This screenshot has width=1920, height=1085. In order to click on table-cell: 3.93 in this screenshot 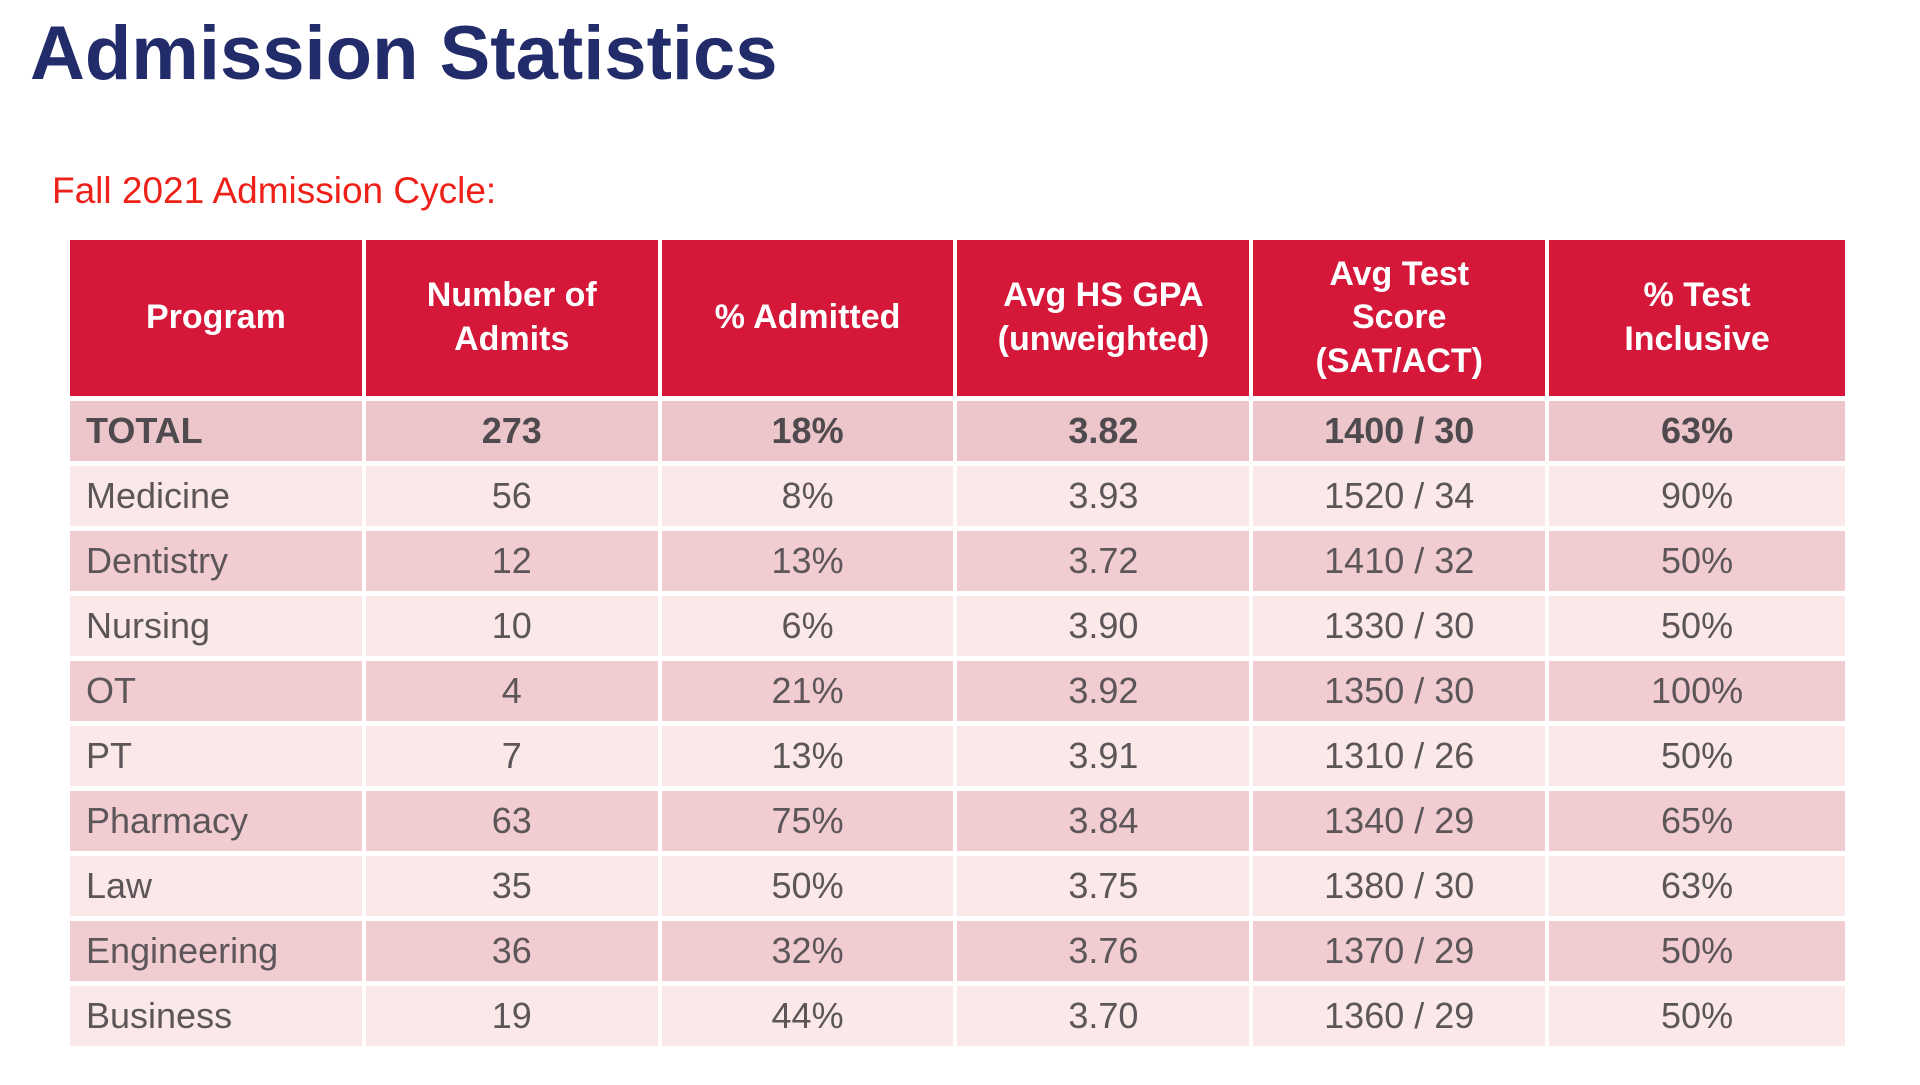, I will do `click(1105, 493)`.